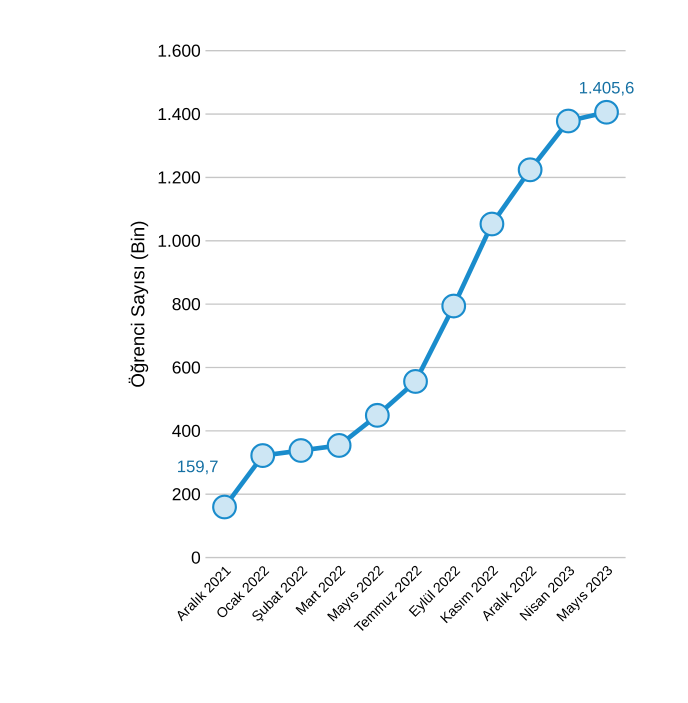 Image resolution: width=688 pixels, height=703 pixels. What do you see at coordinates (179, 114) in the screenshot?
I see `y-tick-label: 1.400` at bounding box center [179, 114].